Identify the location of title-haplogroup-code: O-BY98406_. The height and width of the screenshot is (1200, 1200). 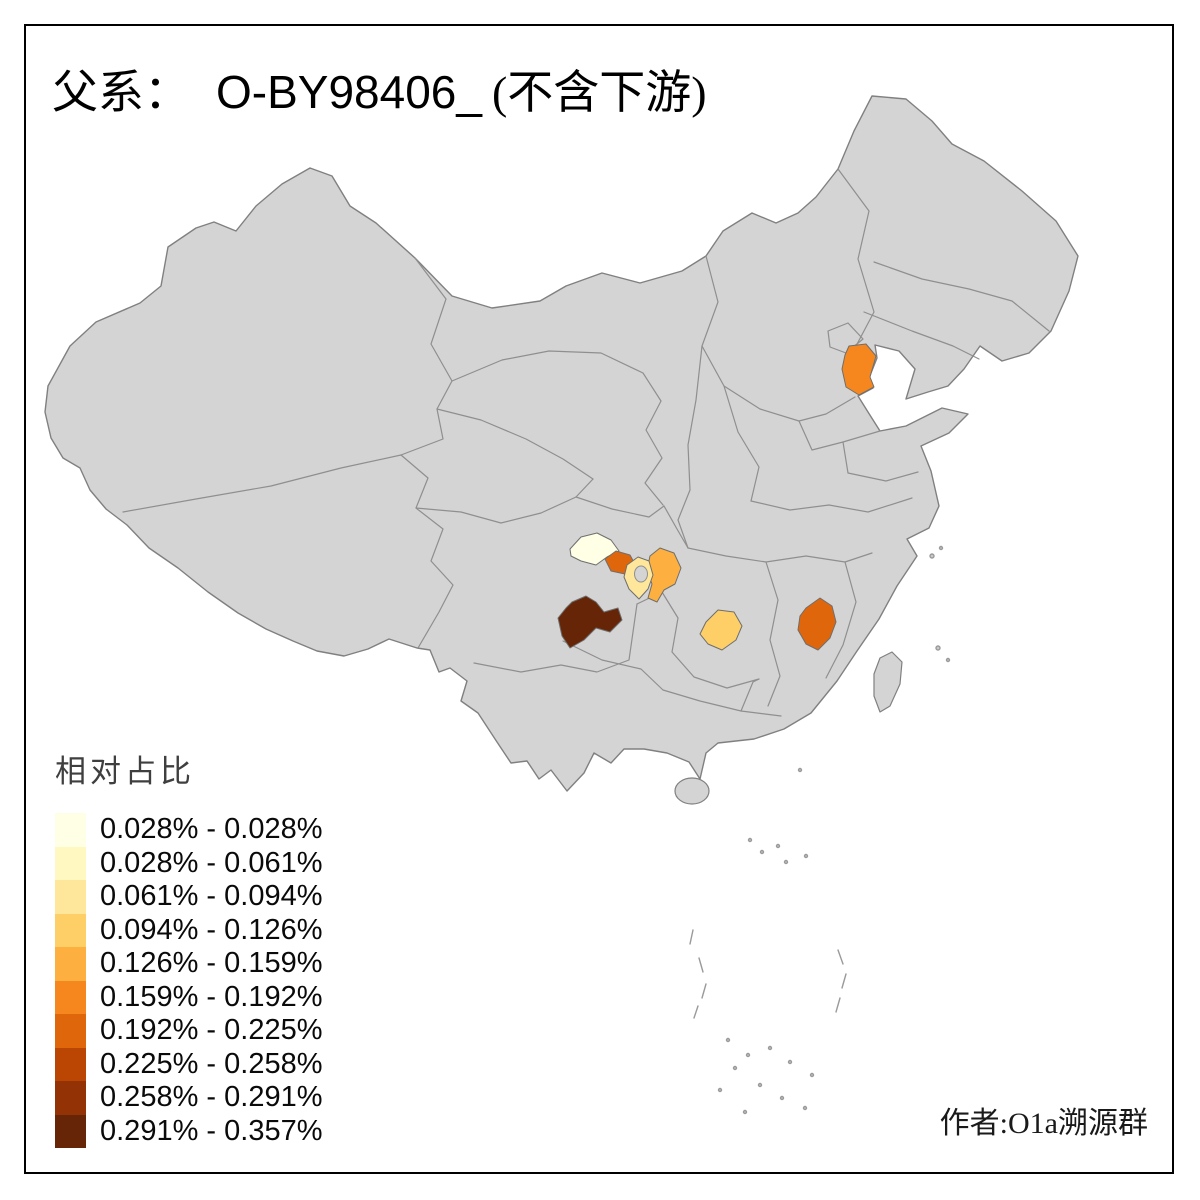
(349, 92).